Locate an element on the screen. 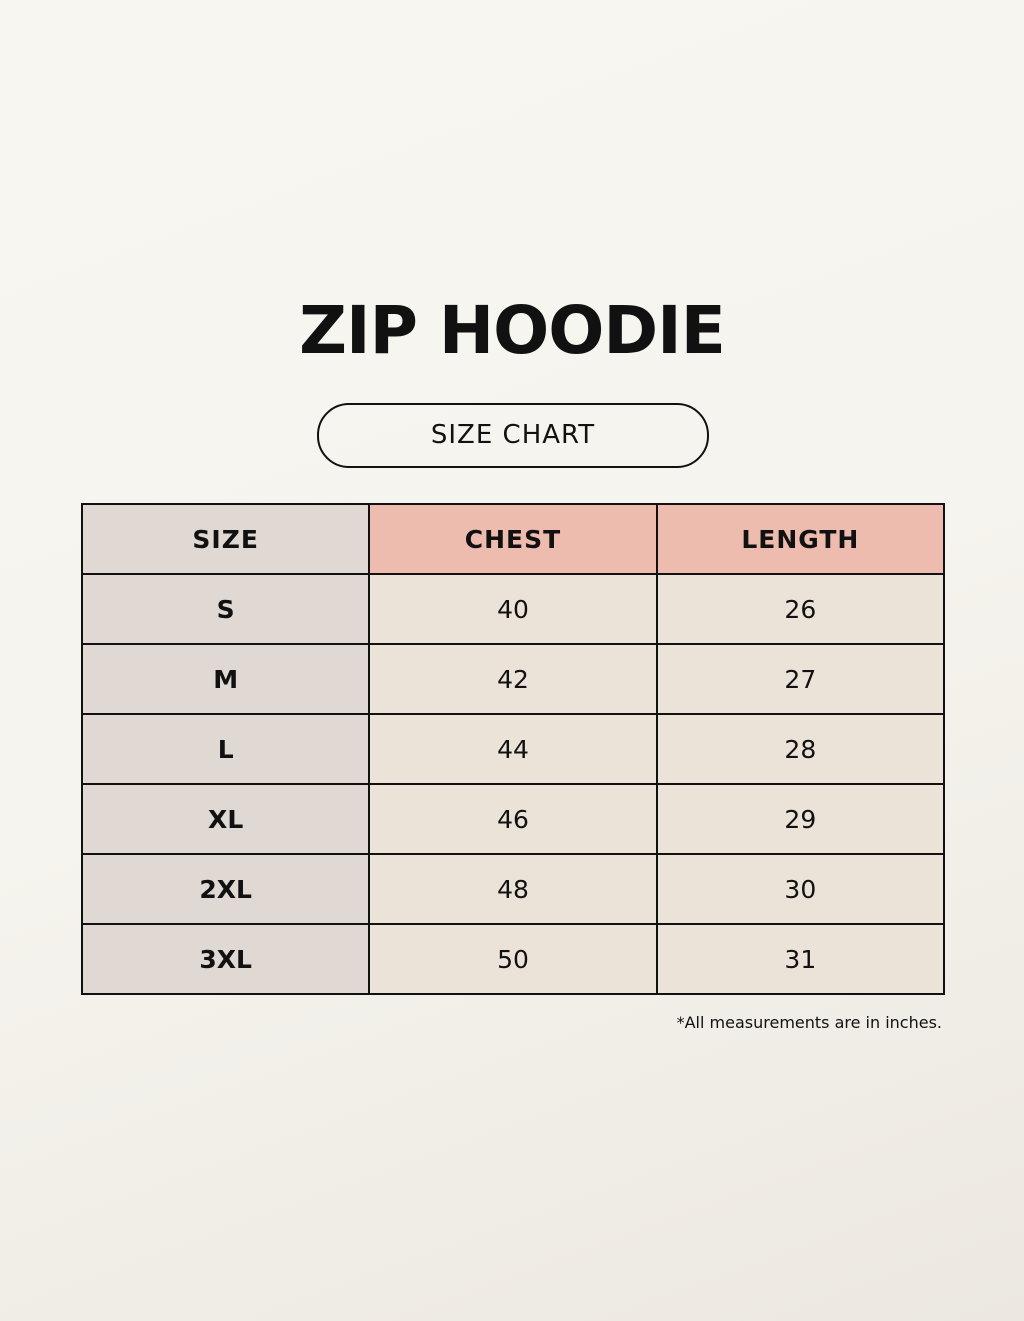 The width and height of the screenshot is (1024, 1321). length-cell: 27 is located at coordinates (800, 679).